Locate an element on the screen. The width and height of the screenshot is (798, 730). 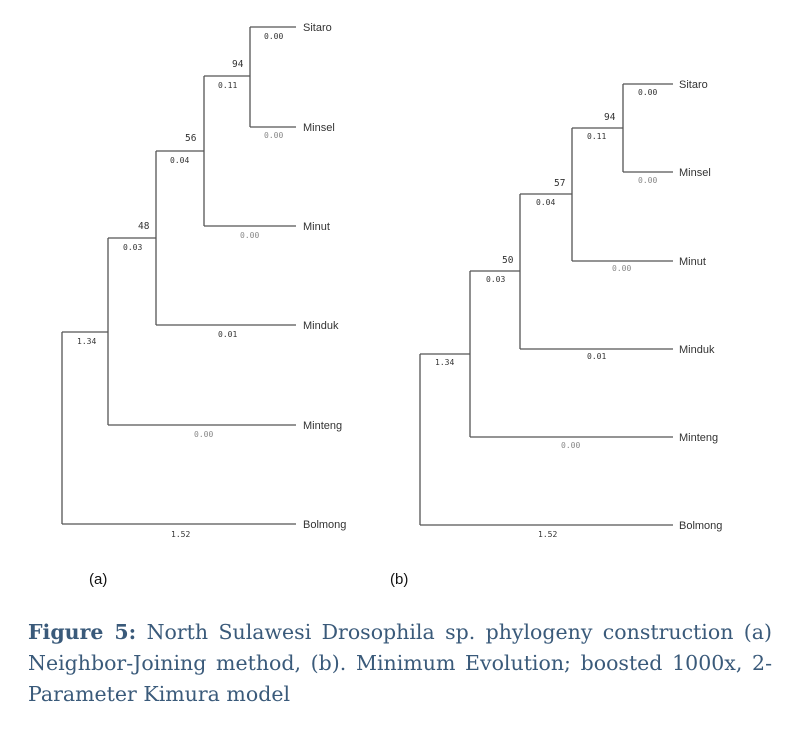
tree-b-bootstrap-50: 50 is located at coordinates (508, 260).